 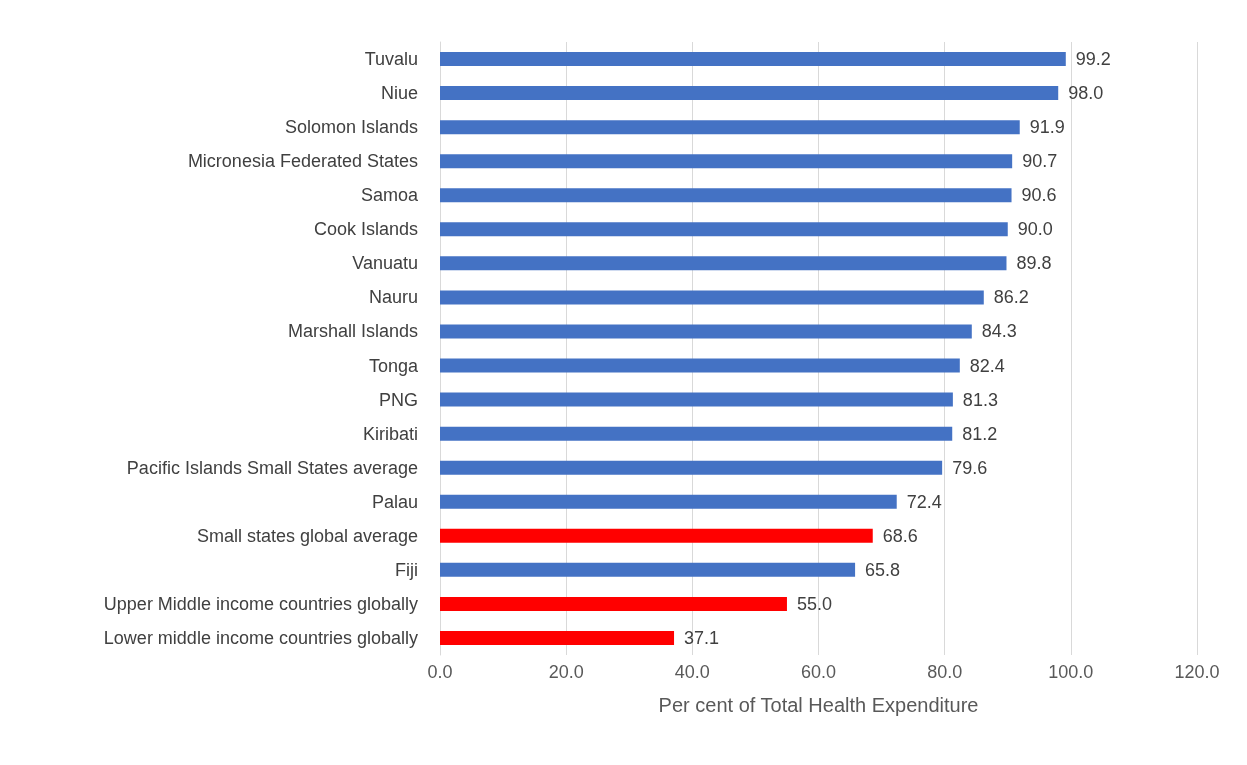 What do you see at coordinates (1047, 127) in the screenshot?
I see `data-label: 91.9` at bounding box center [1047, 127].